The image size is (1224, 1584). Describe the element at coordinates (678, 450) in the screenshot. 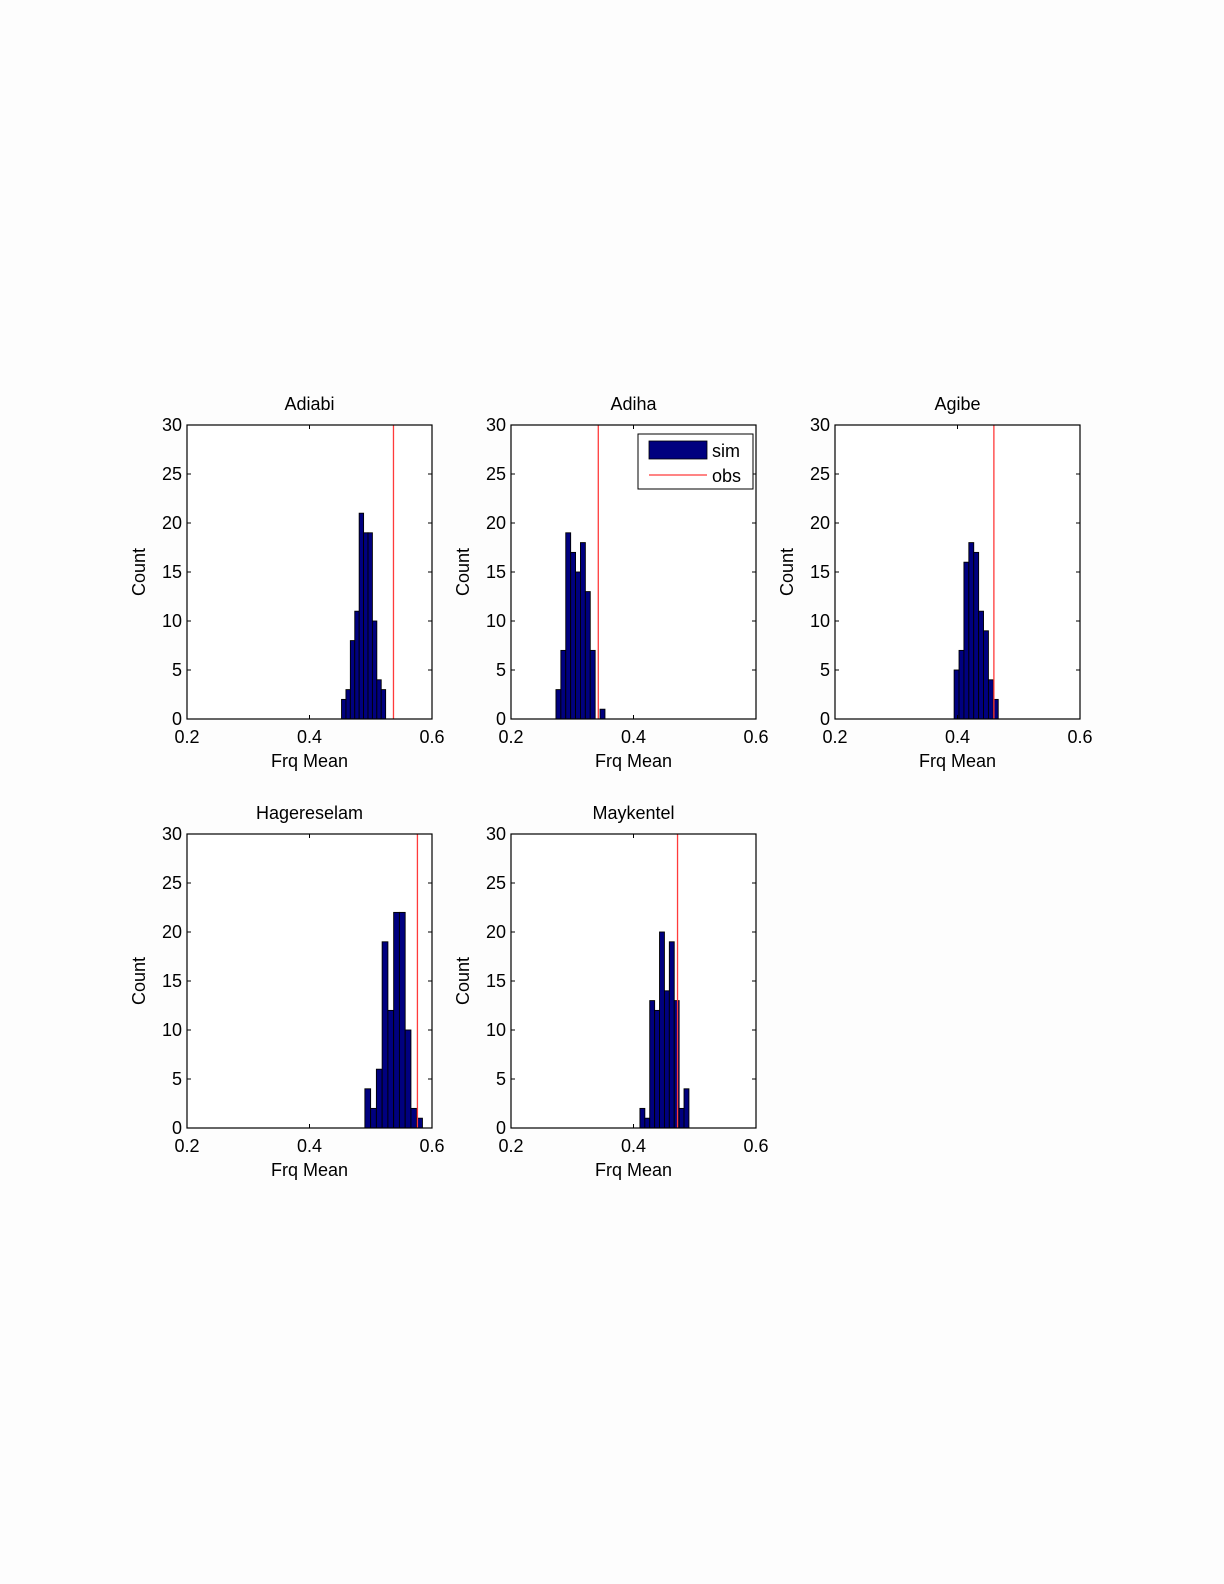

I see `legend-sim-swatch` at that location.